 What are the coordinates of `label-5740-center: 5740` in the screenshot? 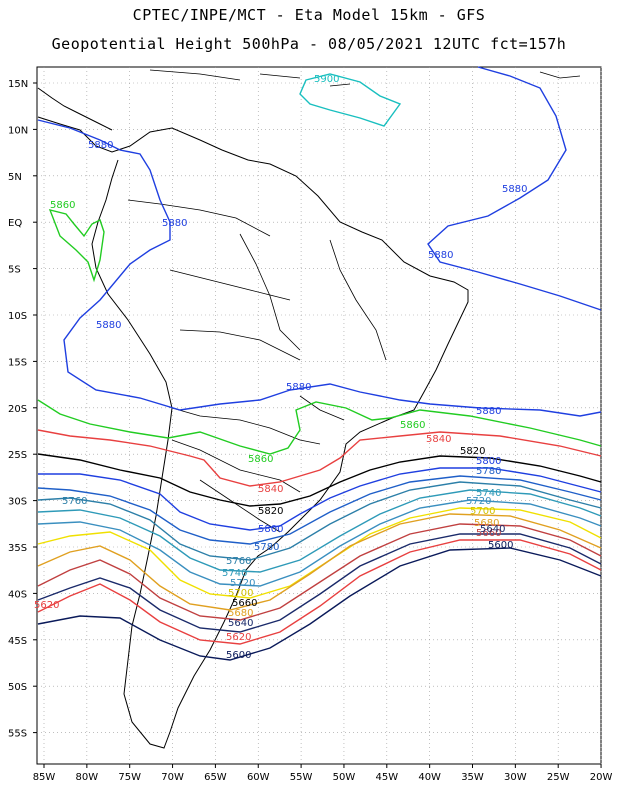 It's located at (234, 573).